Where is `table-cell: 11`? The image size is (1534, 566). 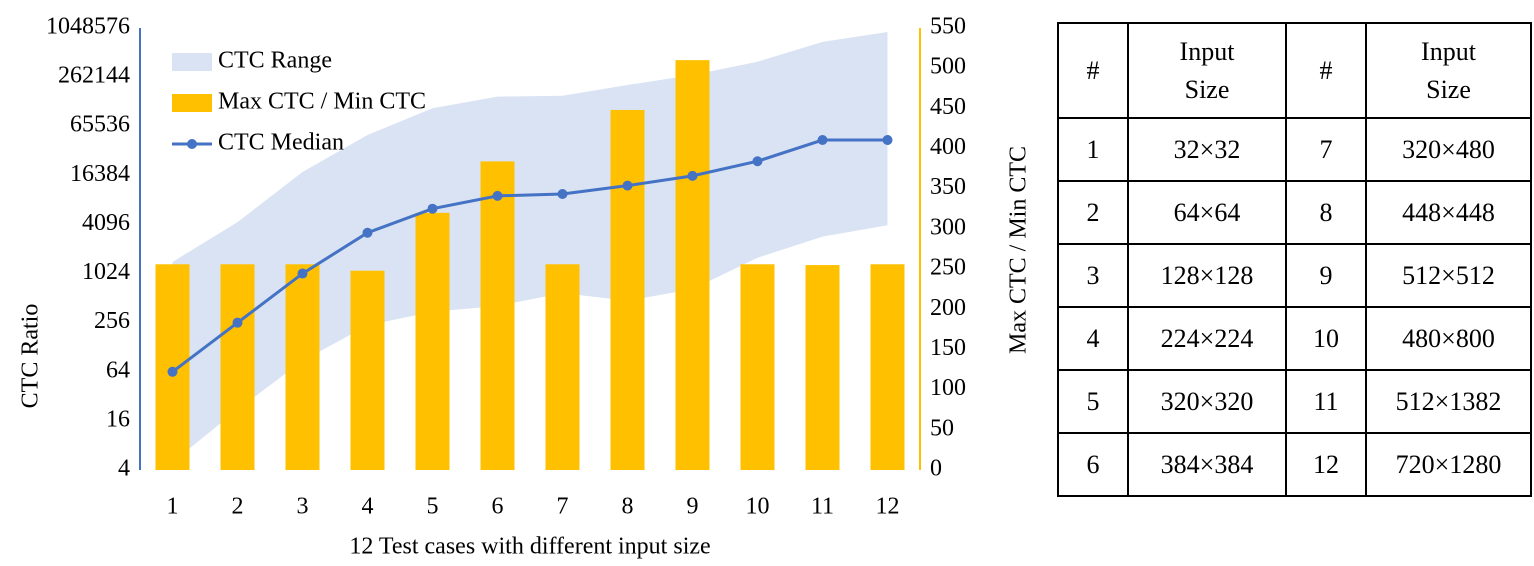 table-cell: 11 is located at coordinates (1326, 401).